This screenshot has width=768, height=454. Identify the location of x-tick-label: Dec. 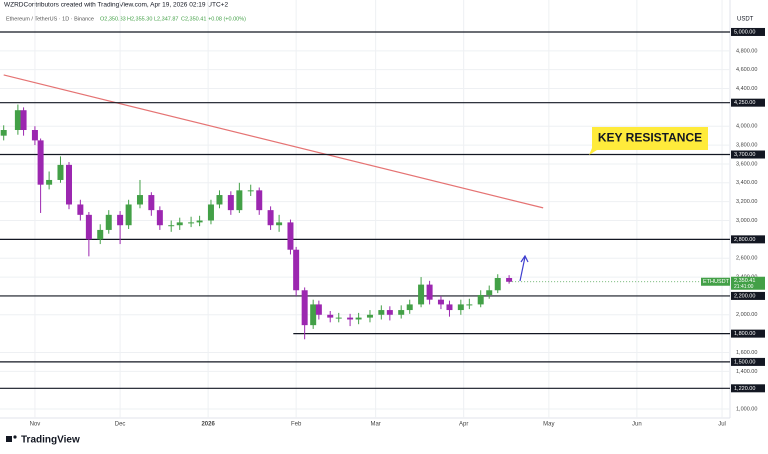
(120, 425).